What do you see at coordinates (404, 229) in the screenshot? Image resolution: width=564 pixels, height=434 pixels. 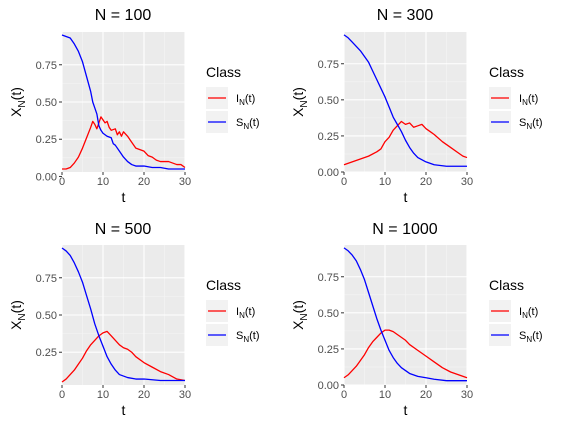 I see `panel-title: N = 1000` at bounding box center [404, 229].